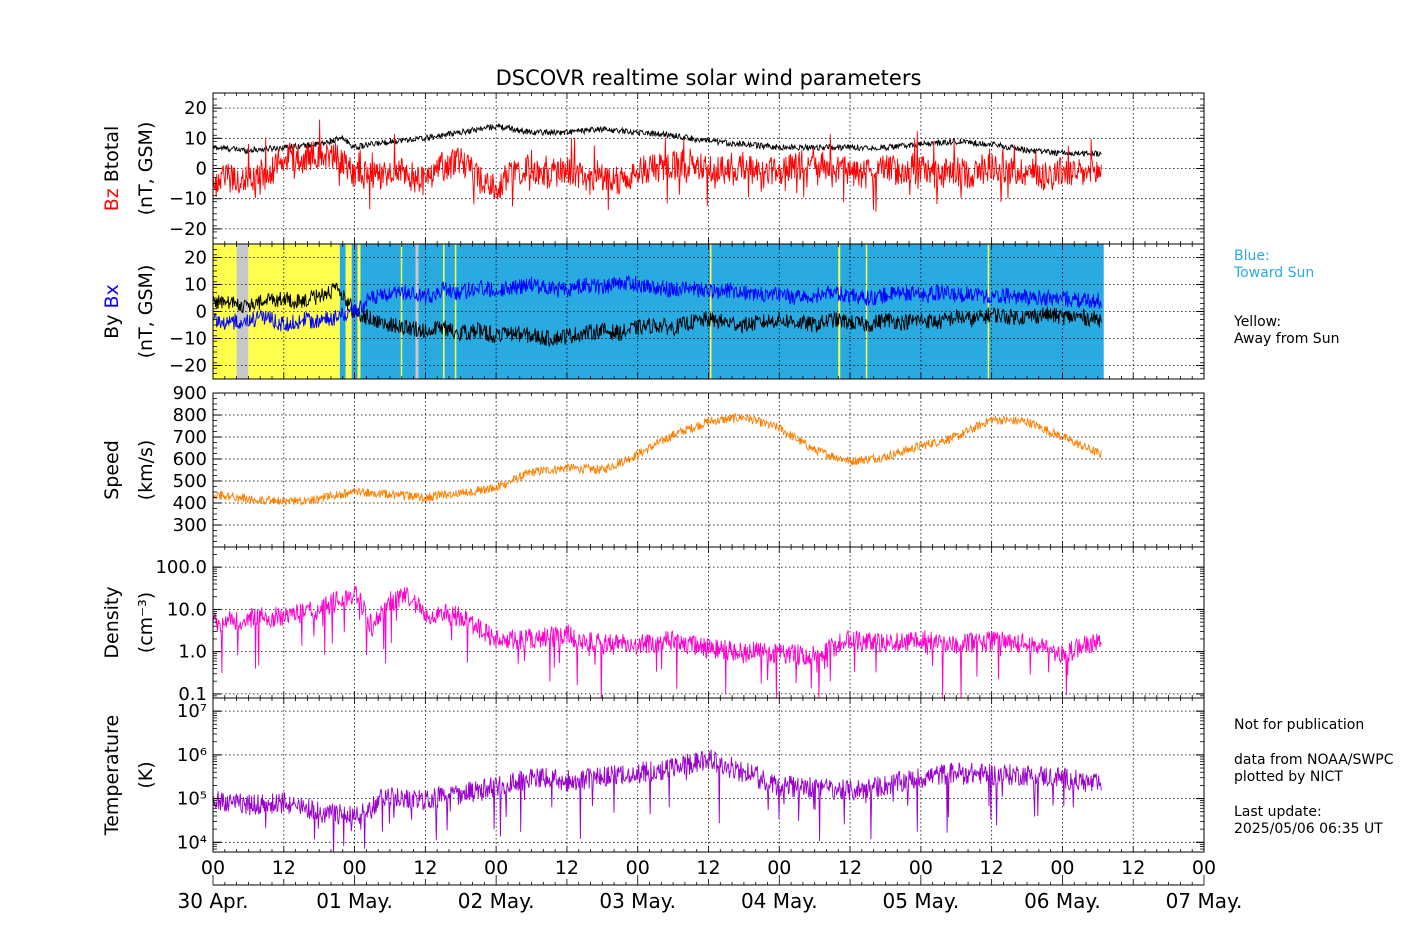 This screenshot has height=944, width=1417. I want to click on y-tick-label: 10⁴, so click(192, 842).